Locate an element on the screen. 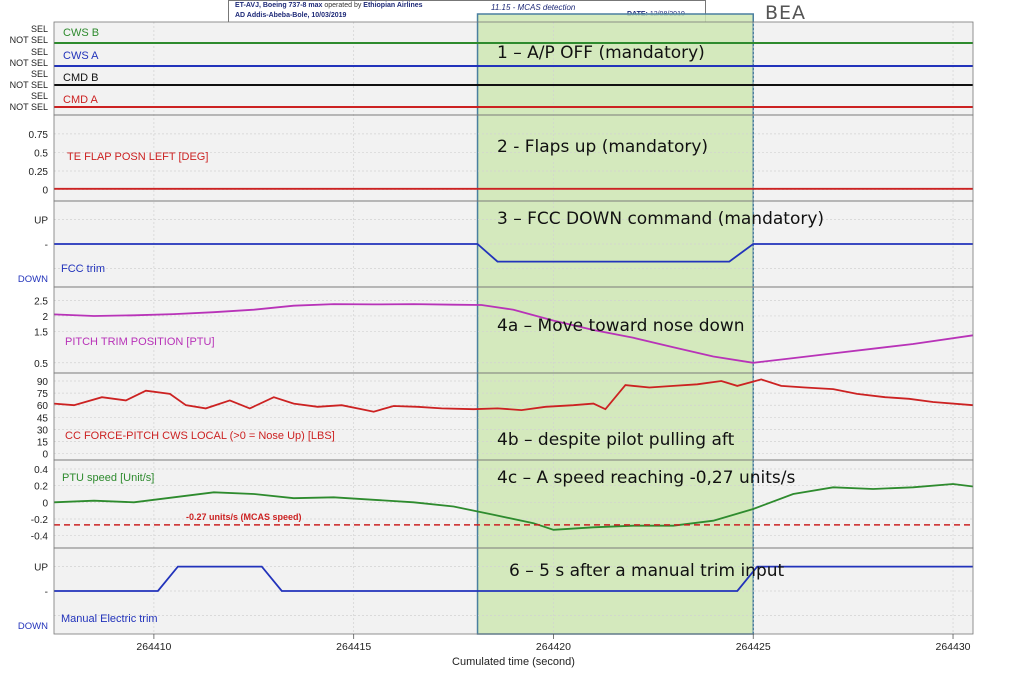  y-tick-label: 45 is located at coordinates (43, 418).